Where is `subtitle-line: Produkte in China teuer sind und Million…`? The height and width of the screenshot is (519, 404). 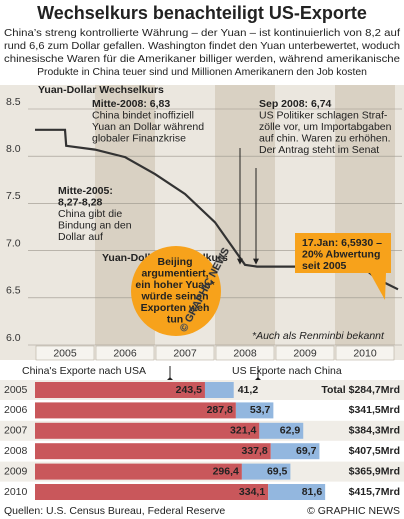
subtitle-line: Produkte in China teuer sind und Million… is located at coordinates (202, 72).